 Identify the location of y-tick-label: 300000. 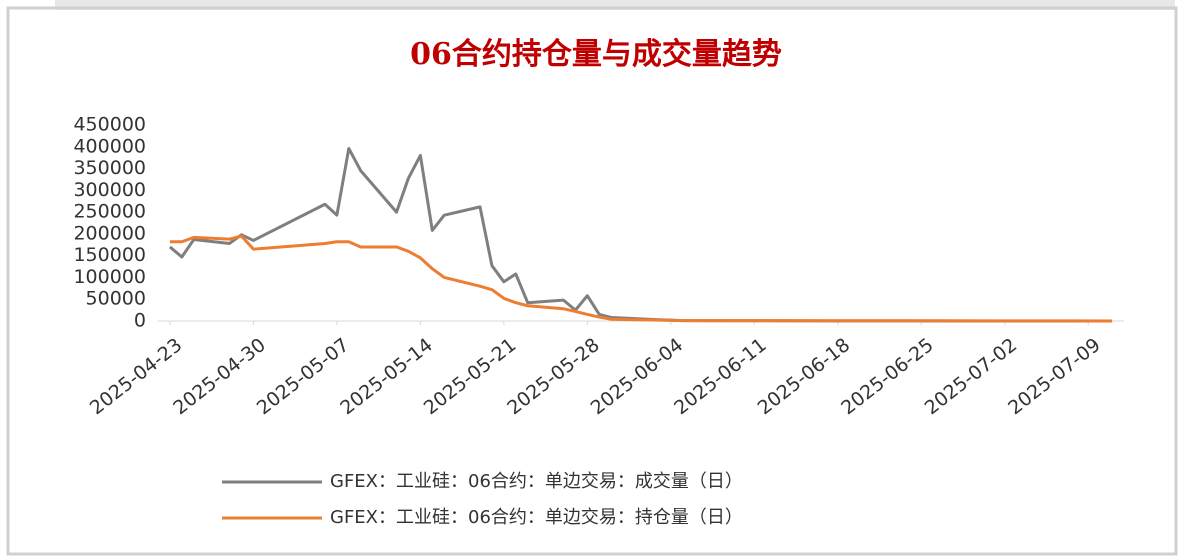
(109, 190).